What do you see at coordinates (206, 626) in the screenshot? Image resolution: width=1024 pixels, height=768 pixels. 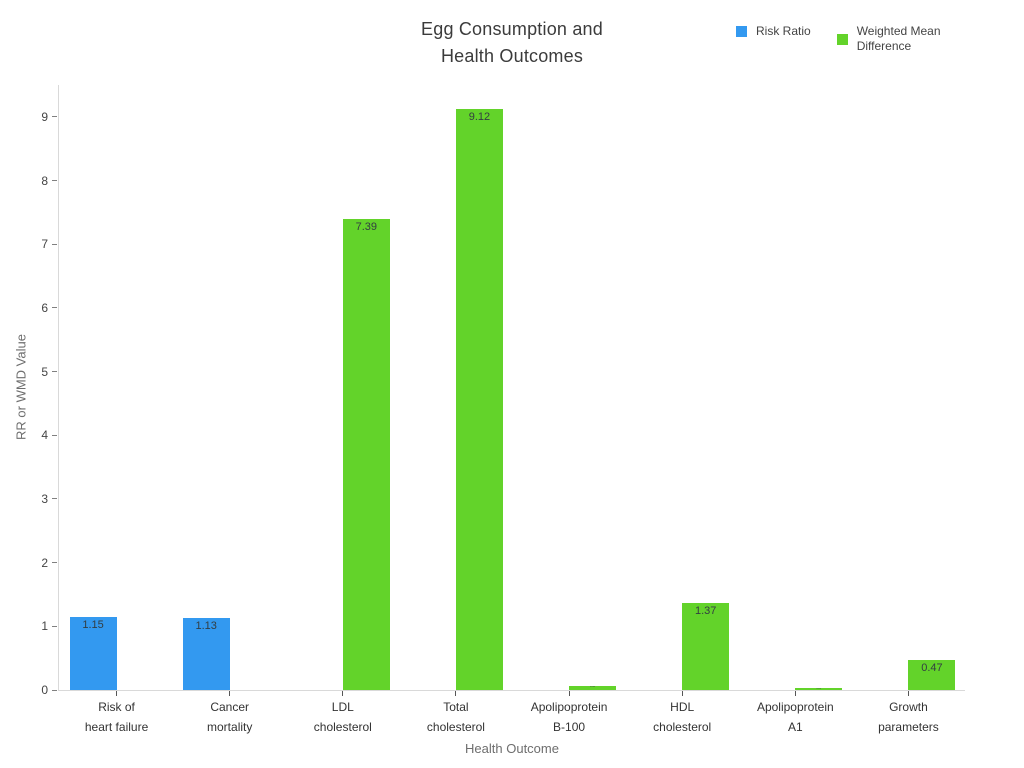 I see `bar-value-label: 1.13` at bounding box center [206, 626].